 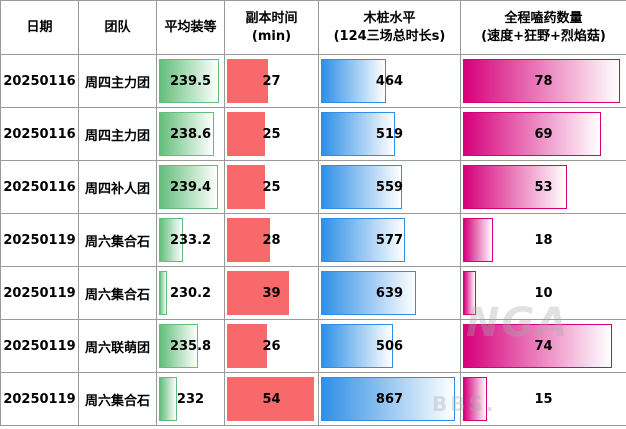 What do you see at coordinates (389, 36) in the screenshot?
I see `header-dummy-unit: (124三场总时长s)` at bounding box center [389, 36].